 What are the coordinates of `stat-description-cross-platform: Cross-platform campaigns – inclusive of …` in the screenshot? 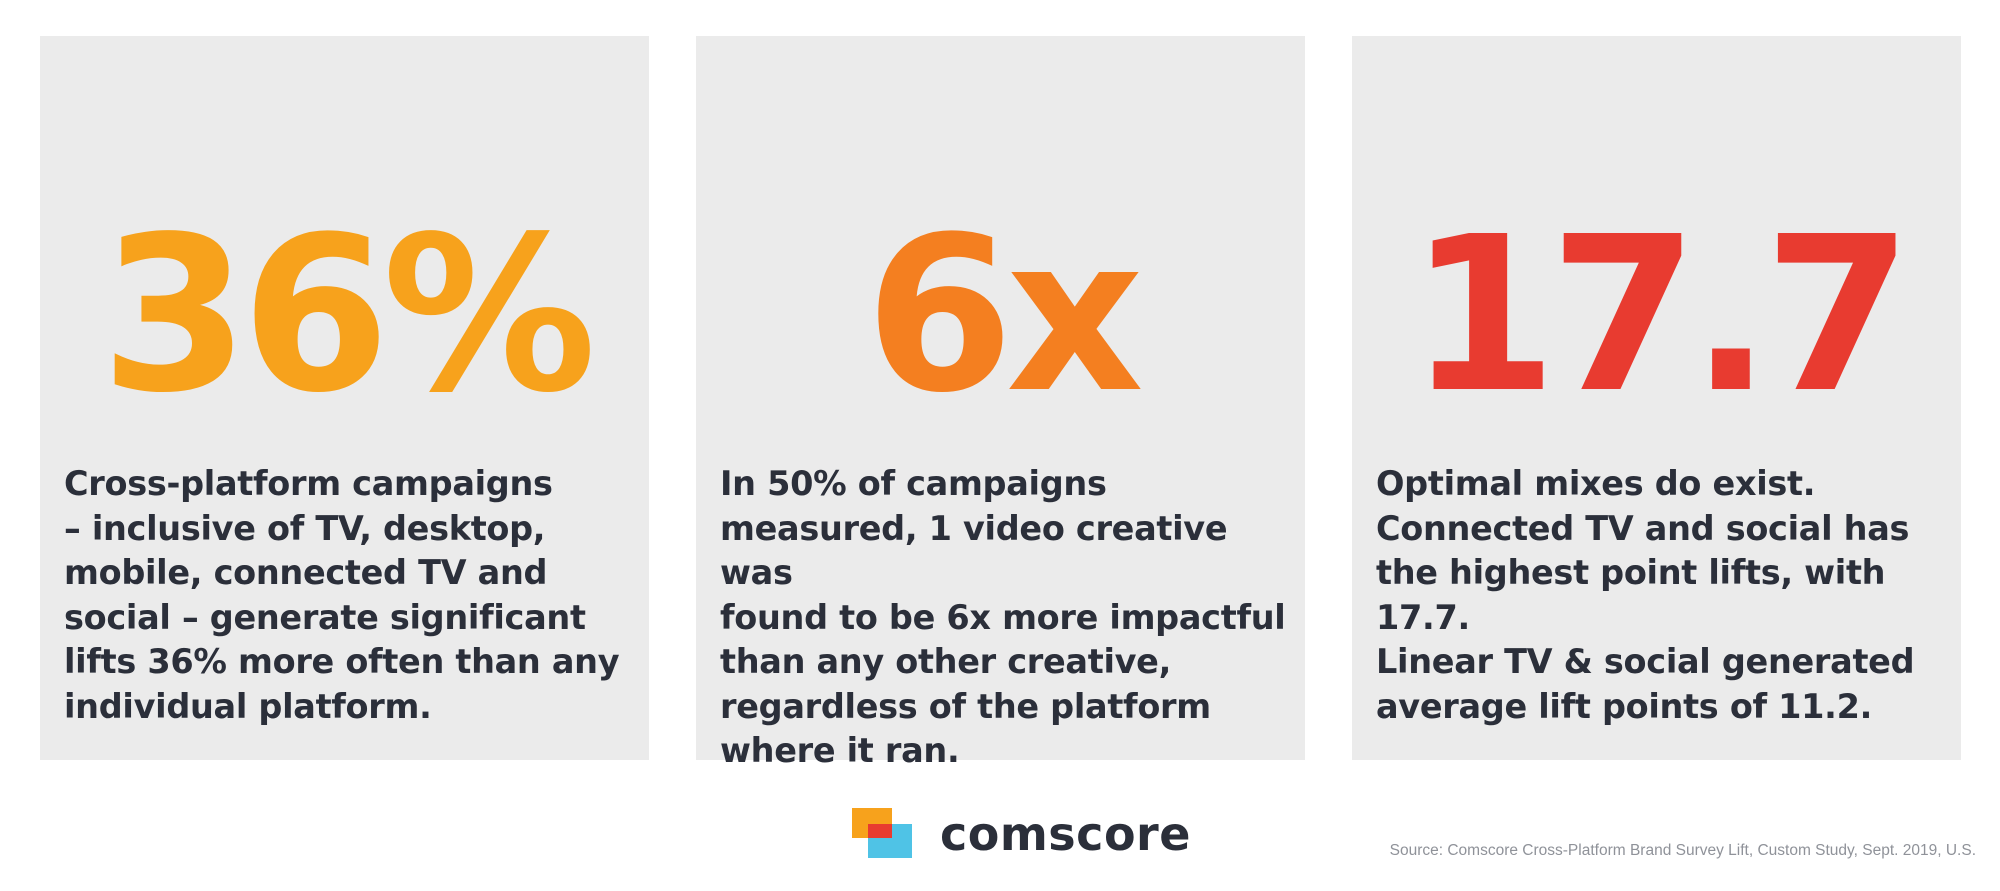 It's located at (342, 595).